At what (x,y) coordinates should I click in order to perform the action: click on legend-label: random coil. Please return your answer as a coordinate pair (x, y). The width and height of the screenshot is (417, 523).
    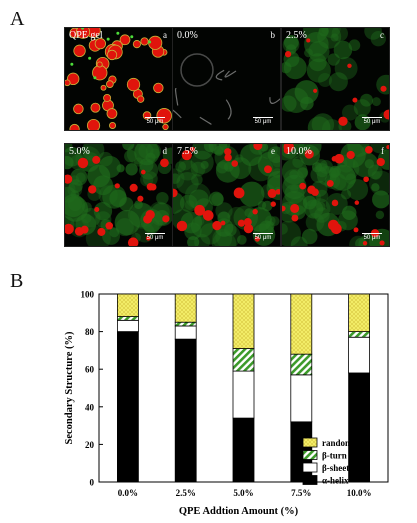
    Looking at the image, I should click on (345, 443).